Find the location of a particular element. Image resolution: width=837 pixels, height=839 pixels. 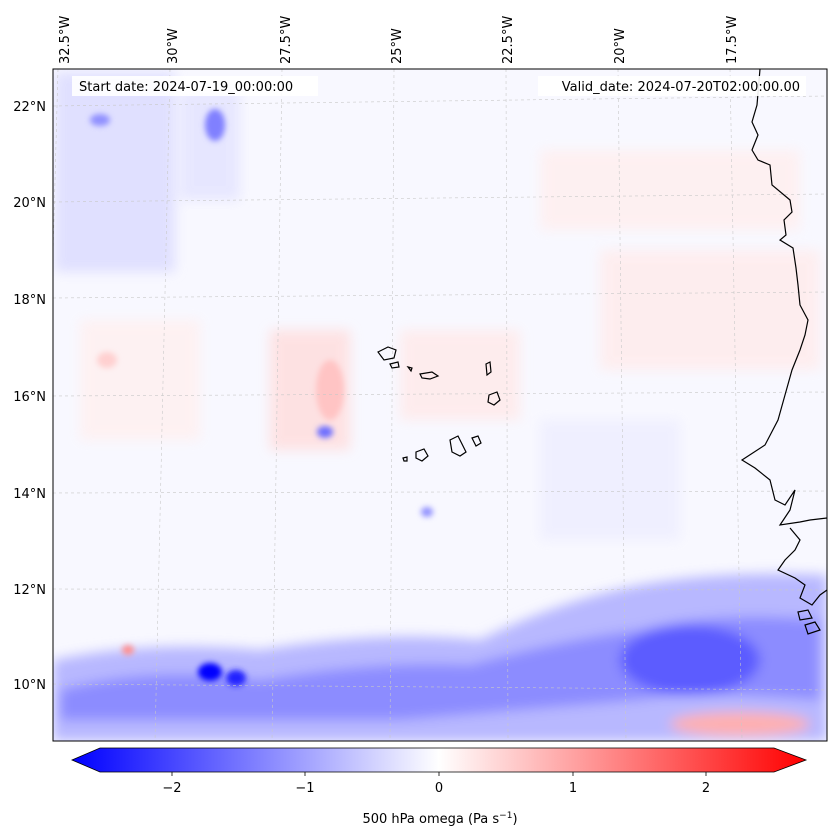

lat-tick-label: 18°N is located at coordinates (29, 300).